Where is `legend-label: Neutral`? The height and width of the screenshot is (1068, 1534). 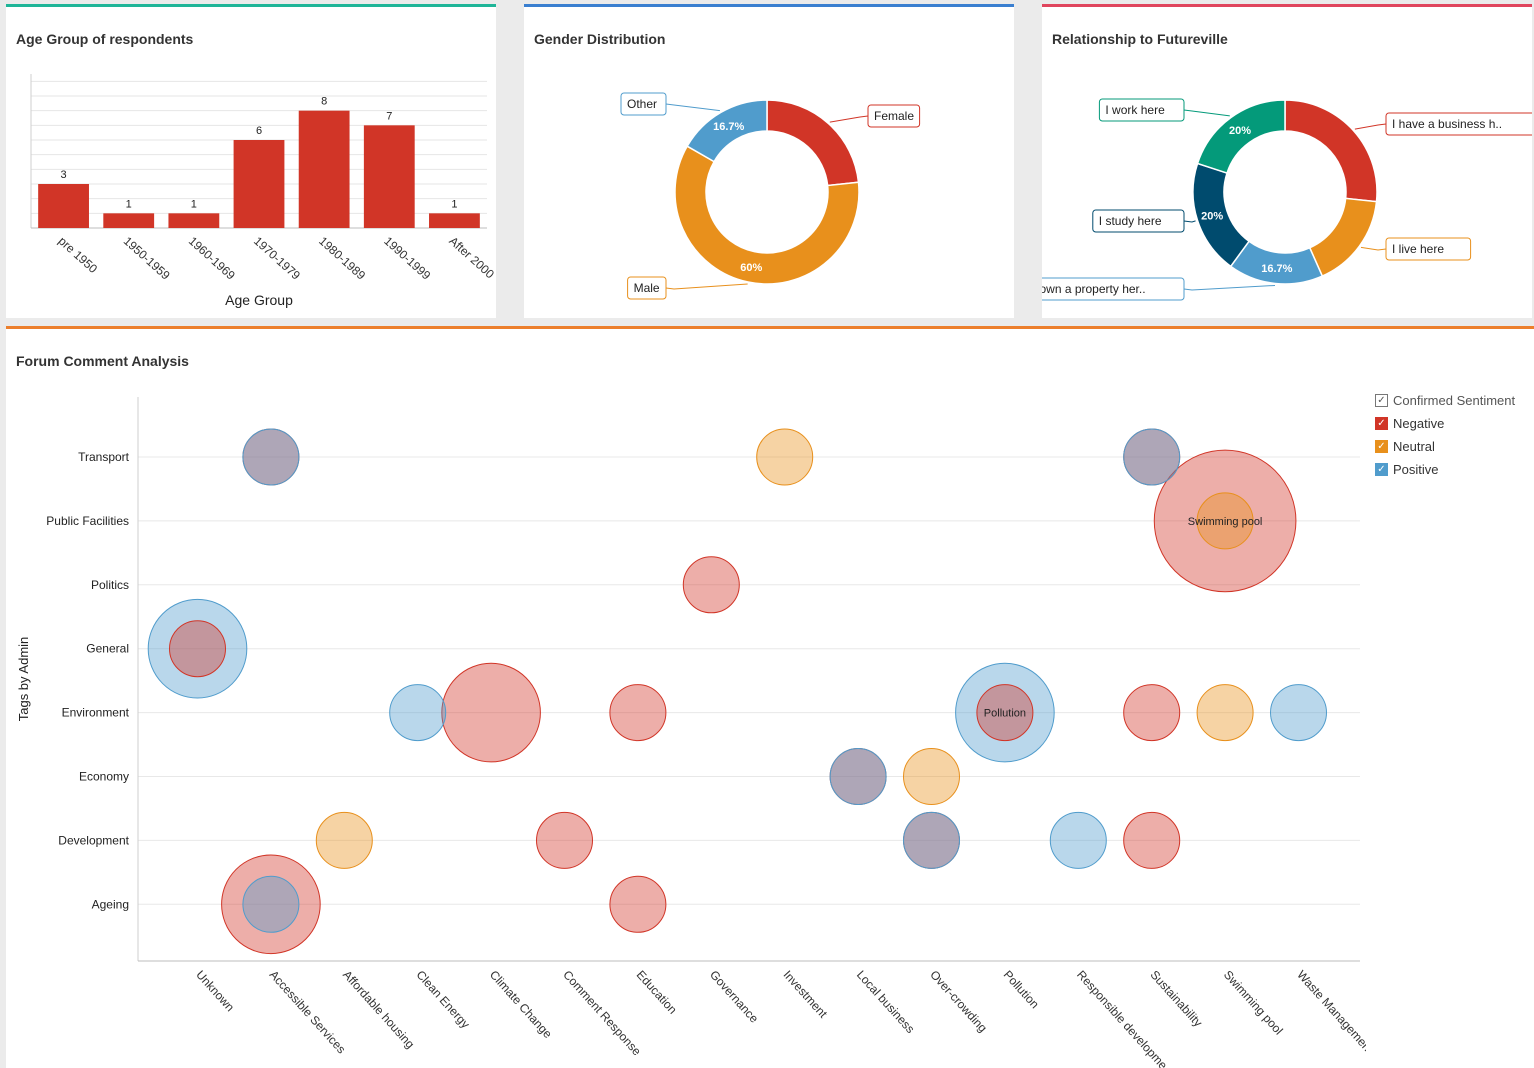 legend-label: Neutral is located at coordinates (1414, 446).